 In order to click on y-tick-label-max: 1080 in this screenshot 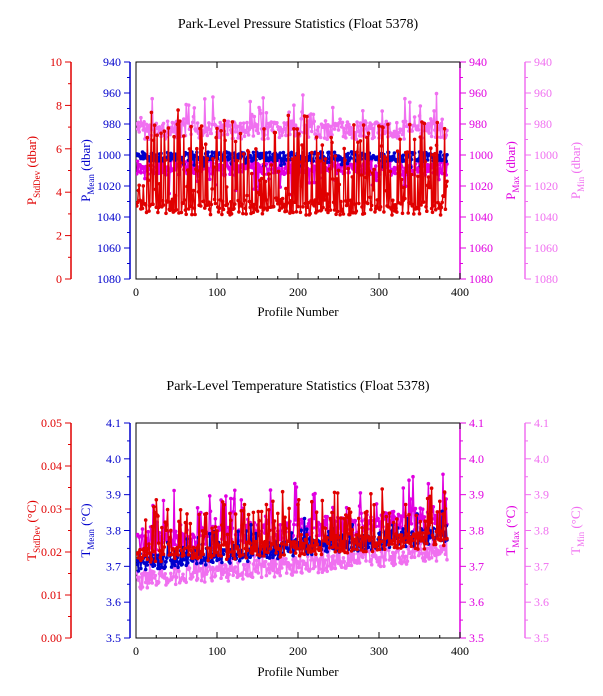, I will do `click(481, 279)`.